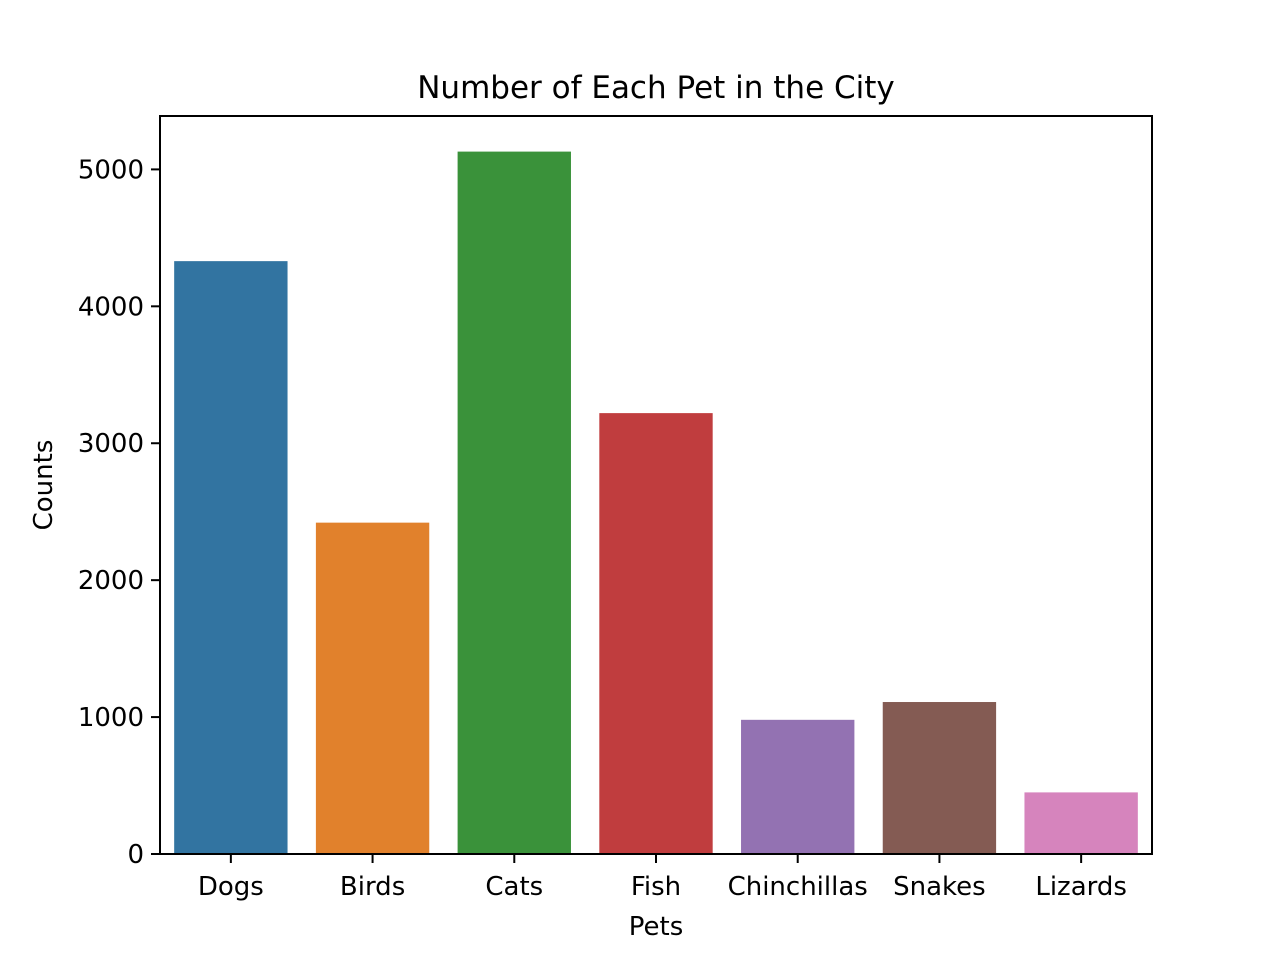 This screenshot has width=1280, height=965. What do you see at coordinates (231, 887) in the screenshot?
I see `x-tick-label-dogs: Dogs` at bounding box center [231, 887].